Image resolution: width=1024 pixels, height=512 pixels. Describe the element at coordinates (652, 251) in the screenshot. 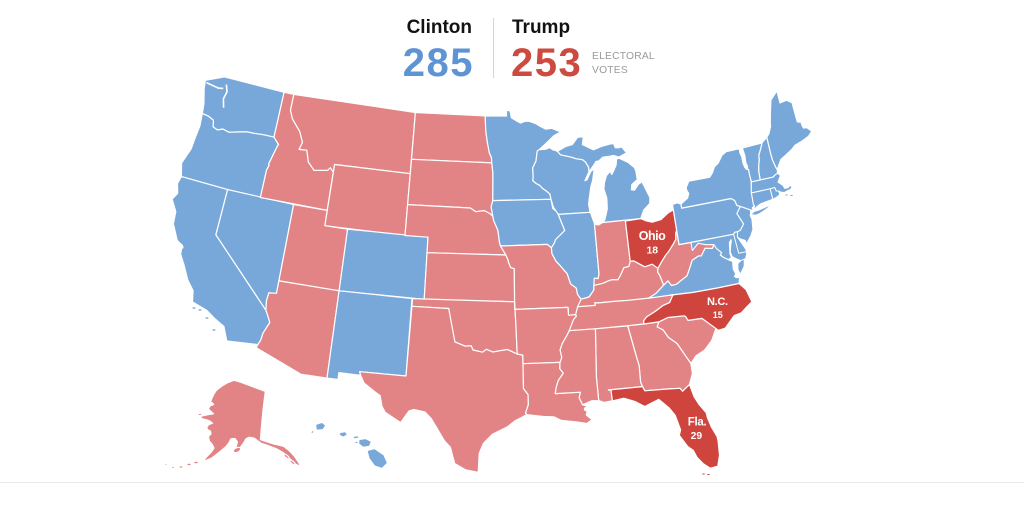

I see `svg-text: 18` at that location.